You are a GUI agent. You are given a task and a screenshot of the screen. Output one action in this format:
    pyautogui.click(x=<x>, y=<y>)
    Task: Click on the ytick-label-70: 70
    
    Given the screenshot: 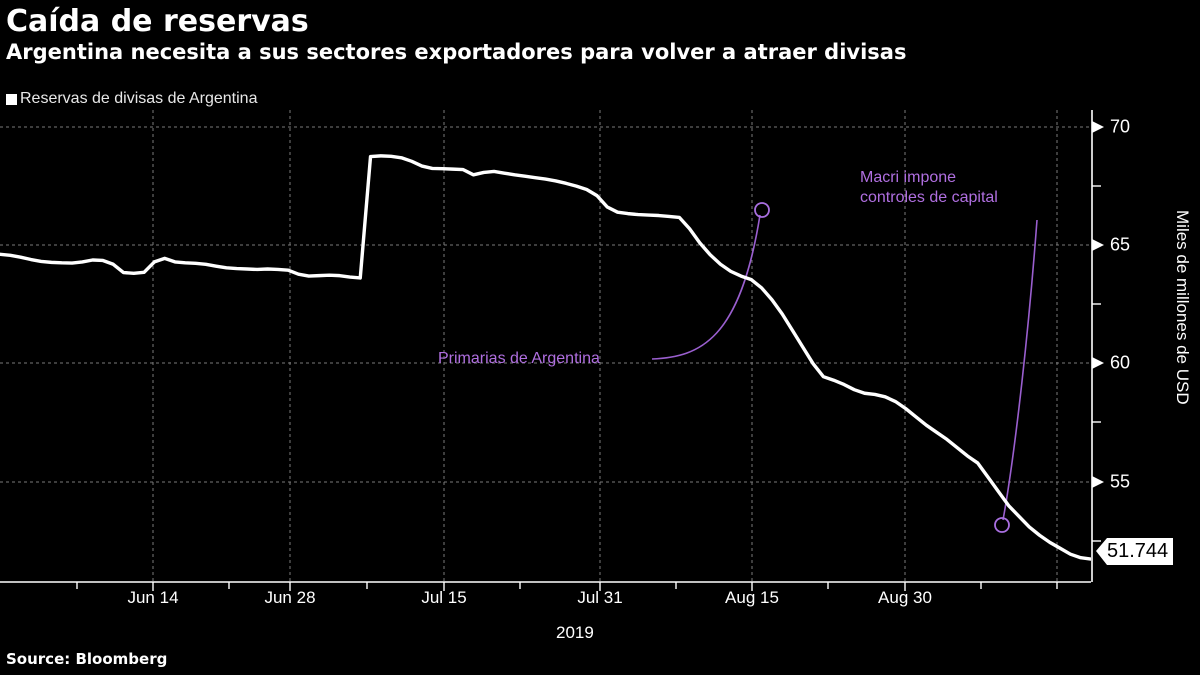 What is the action you would take?
    pyautogui.click(x=1120, y=126)
    